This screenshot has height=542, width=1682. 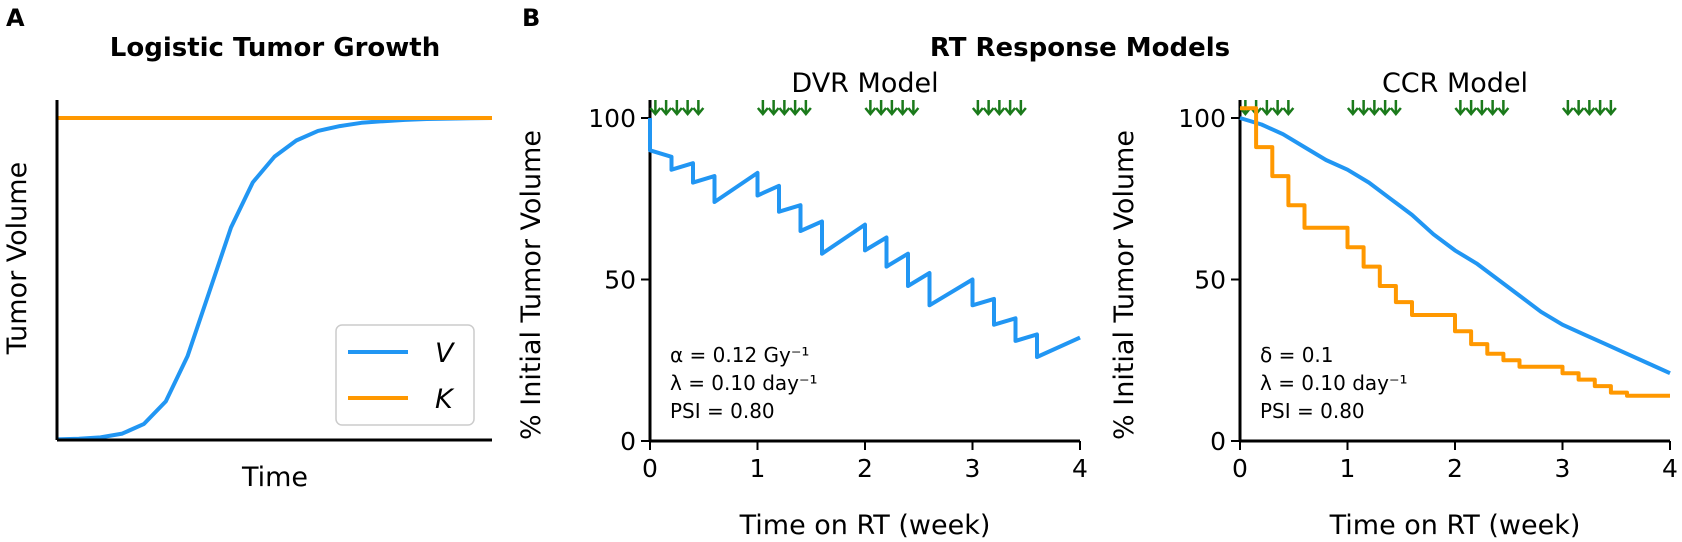 I want to click on dvr-annotation-lambda: λ = 0.10 day⁻¹, so click(x=744, y=383).